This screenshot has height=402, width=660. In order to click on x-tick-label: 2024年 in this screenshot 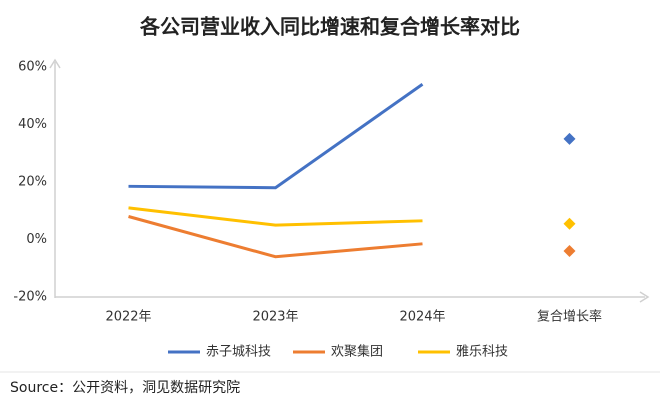, I will do `click(422, 317)`.